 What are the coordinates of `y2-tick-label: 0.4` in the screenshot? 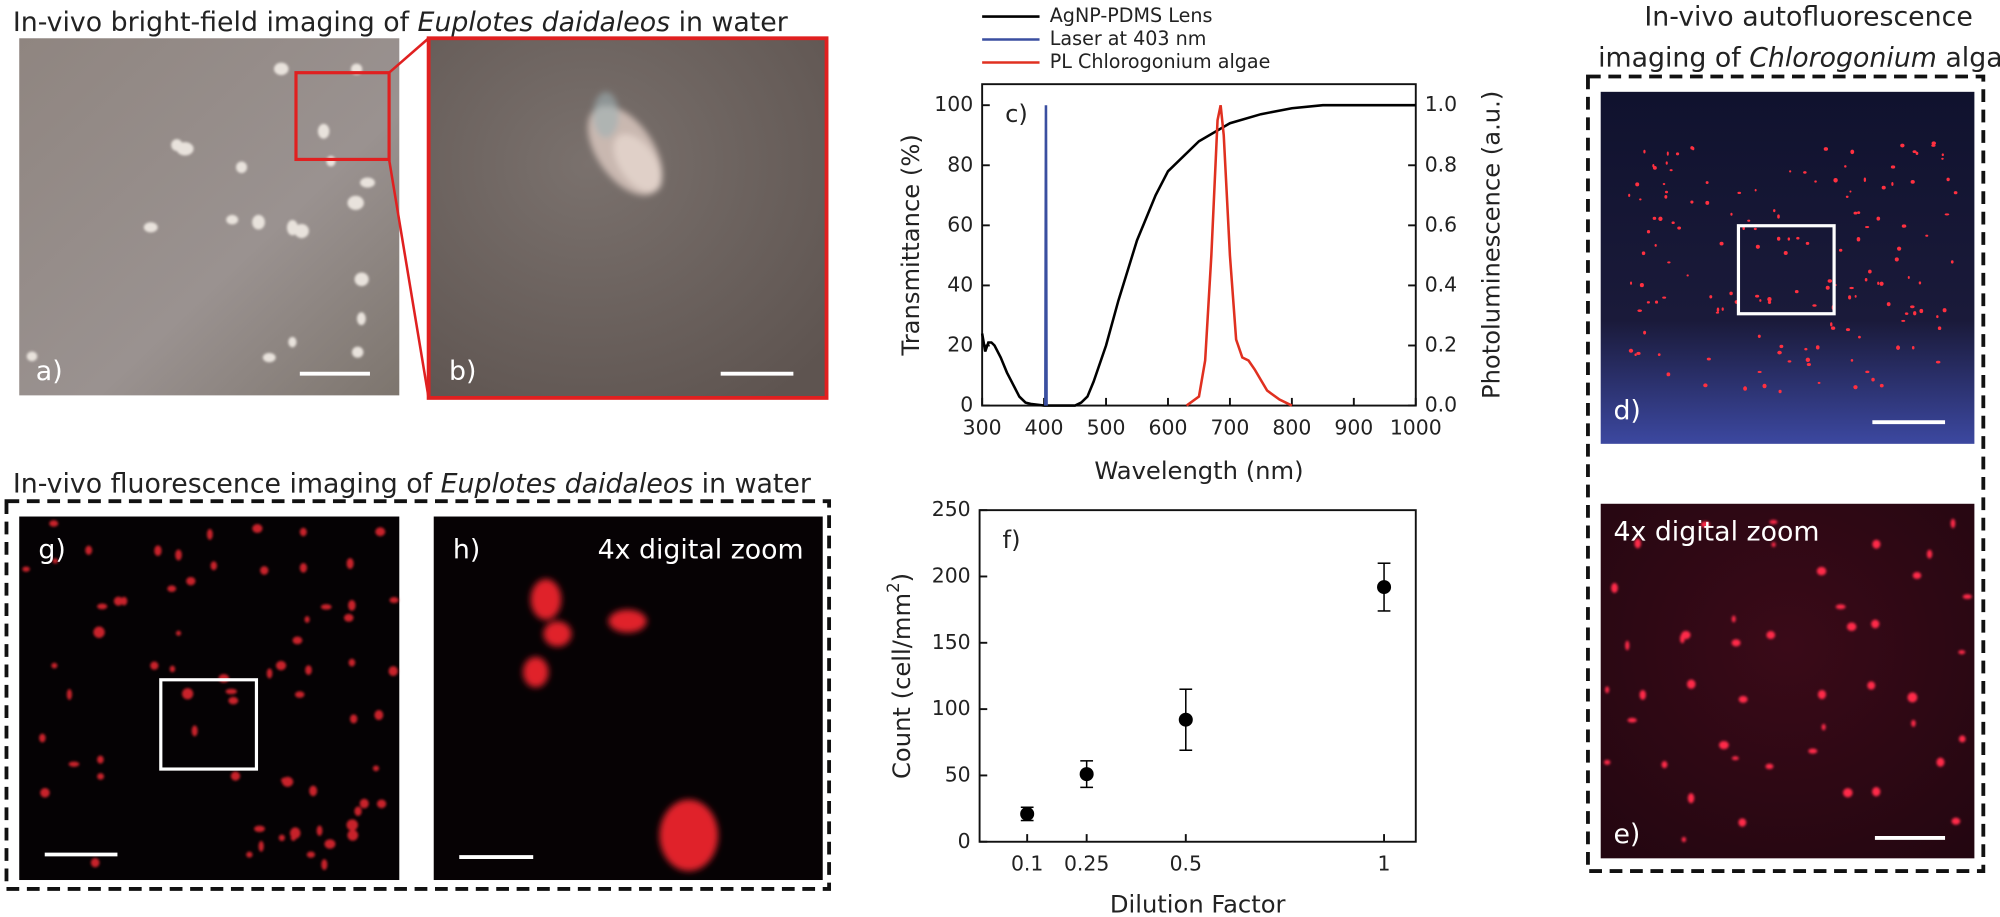 It's located at (1441, 284).